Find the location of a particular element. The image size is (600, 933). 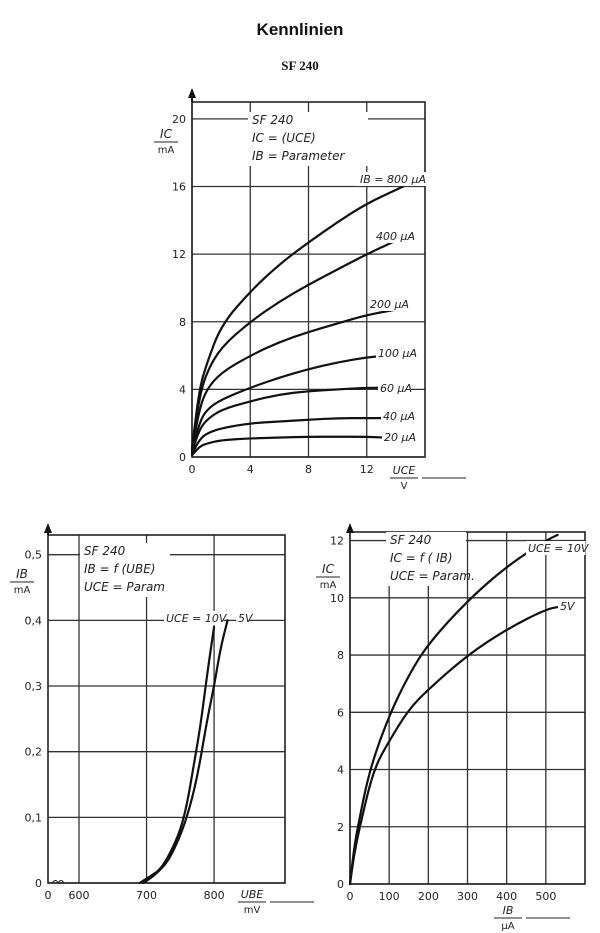

series-label: IB = 800 µA is located at coordinates (393, 179).